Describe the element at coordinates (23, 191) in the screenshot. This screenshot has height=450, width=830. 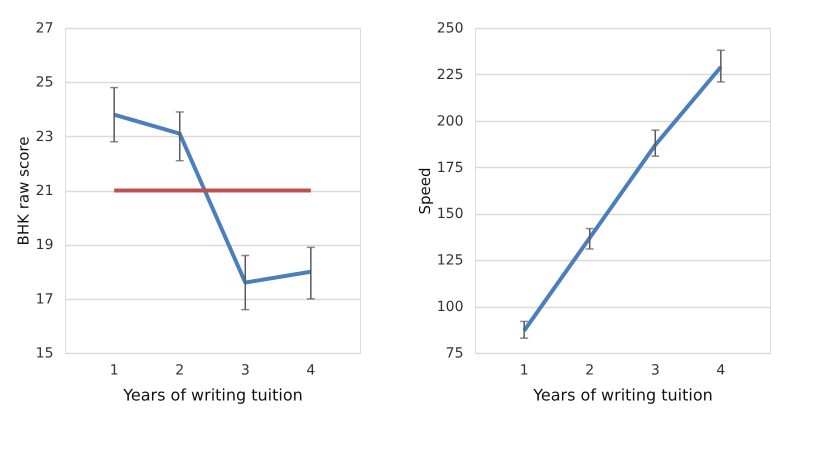
I see `y-axis-title: BHK raw score` at that location.